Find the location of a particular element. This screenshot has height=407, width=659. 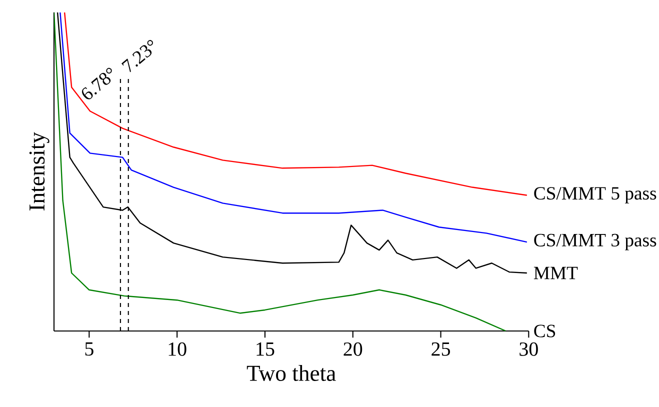

series-label: CS/MMT 3 pass is located at coordinates (595, 242).